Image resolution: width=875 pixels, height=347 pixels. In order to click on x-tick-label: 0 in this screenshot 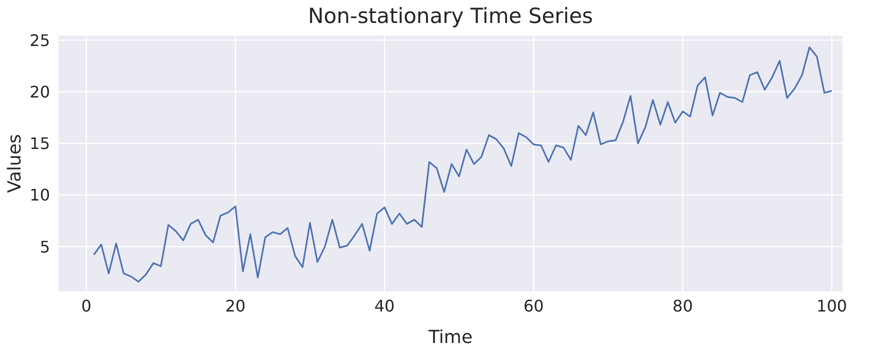, I will do `click(86, 306)`.